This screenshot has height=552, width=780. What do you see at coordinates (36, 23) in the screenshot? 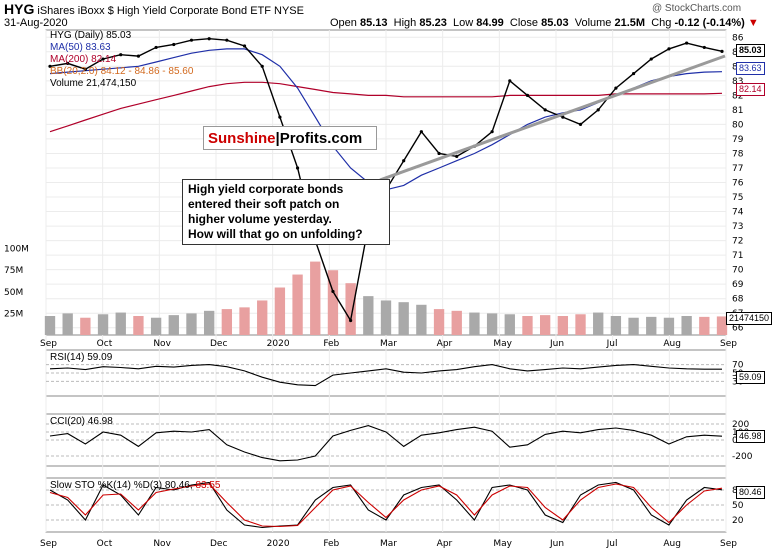
I see `header-date: 31-Aug-2020` at bounding box center [36, 23].